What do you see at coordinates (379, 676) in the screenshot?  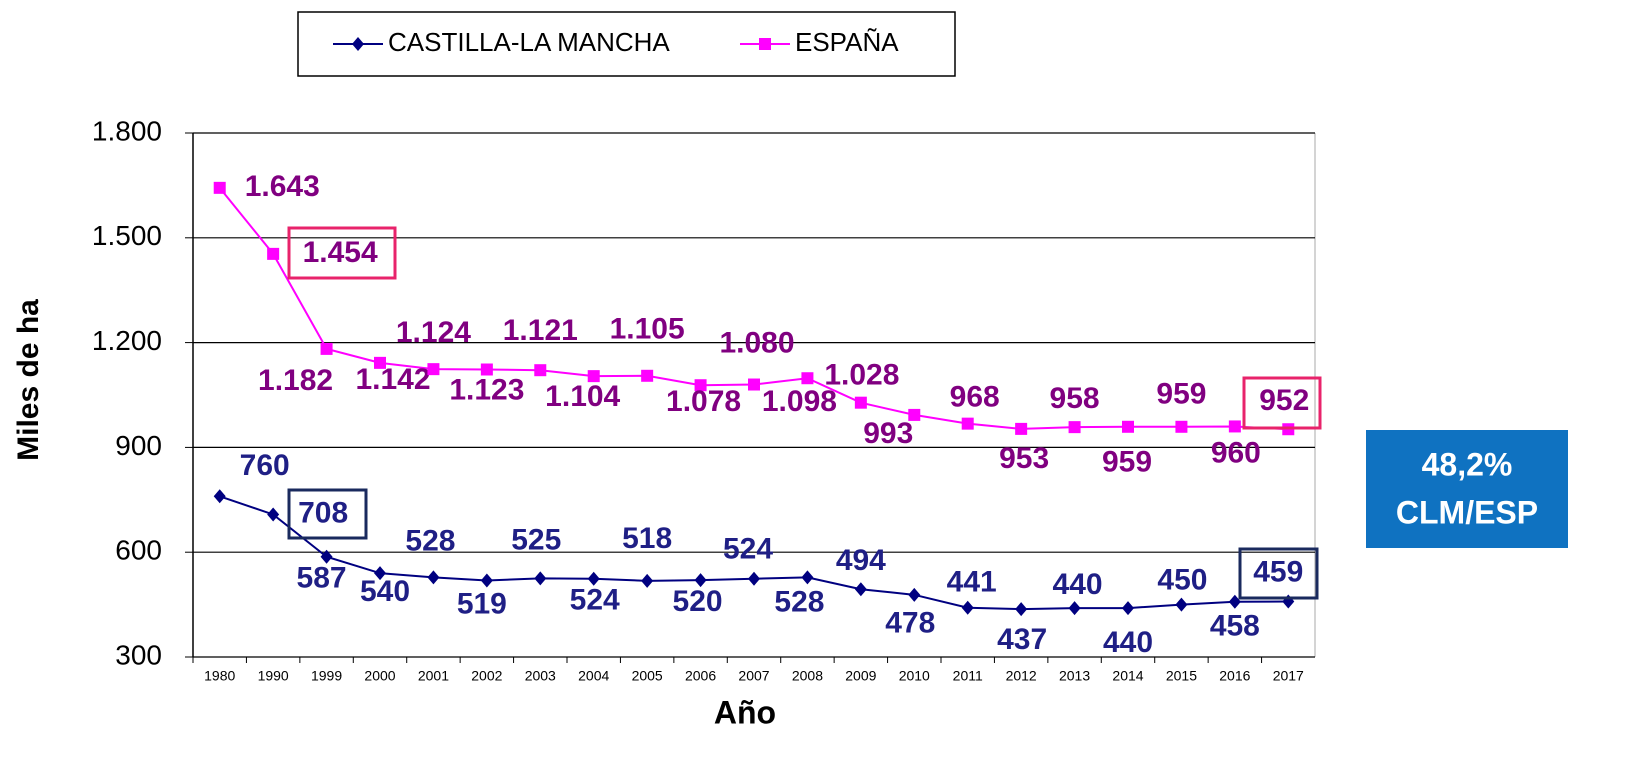 I see `x-tick-label: 2000` at bounding box center [379, 676].